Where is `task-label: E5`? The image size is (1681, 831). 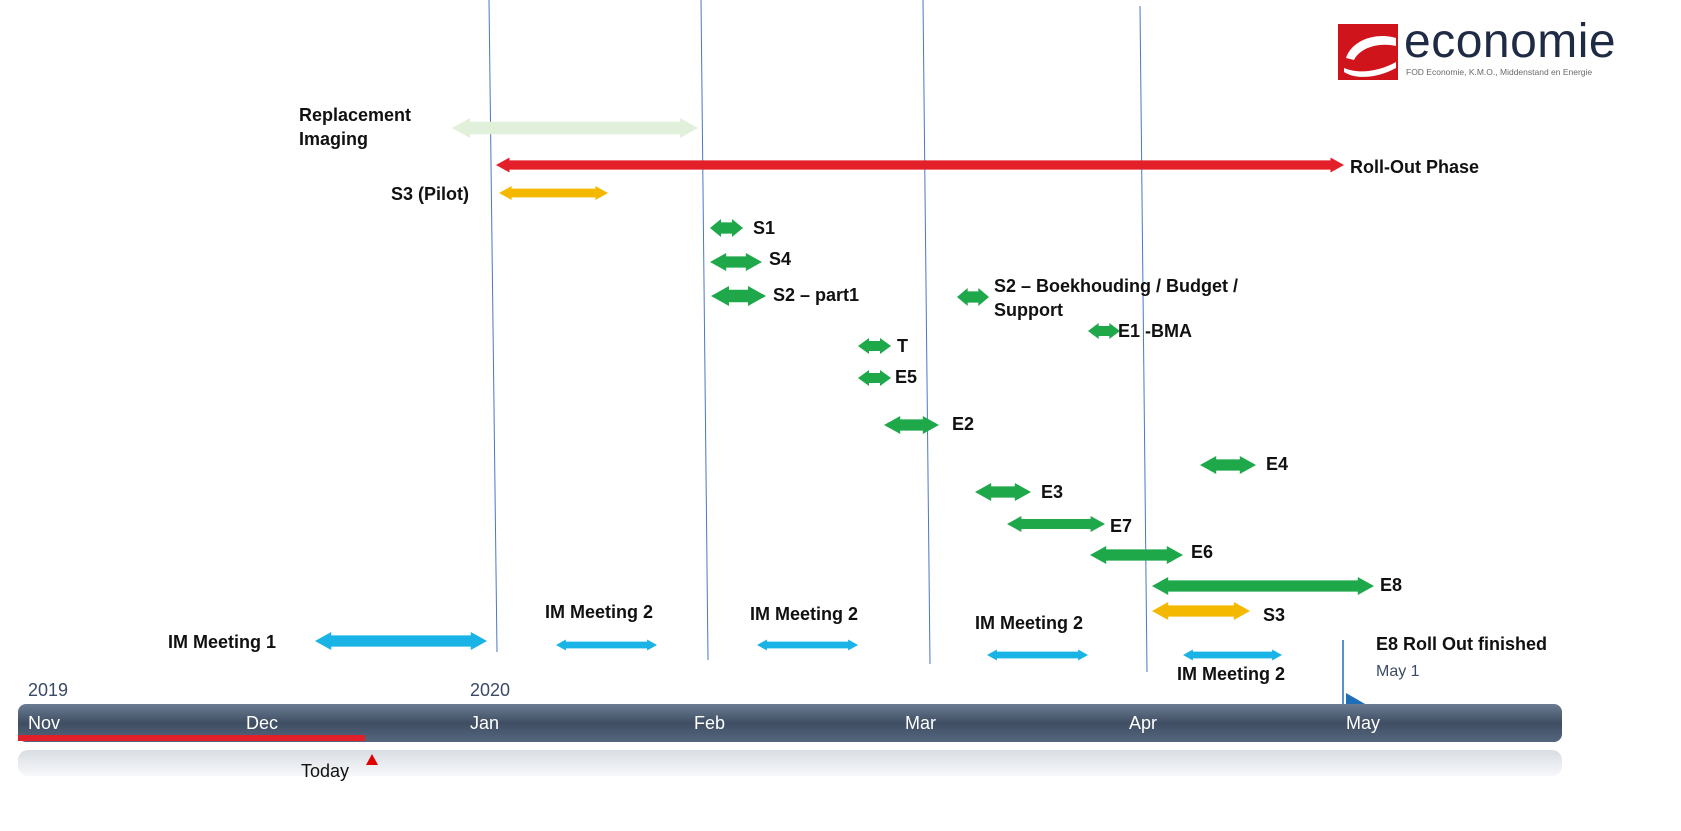 task-label: E5 is located at coordinates (906, 377).